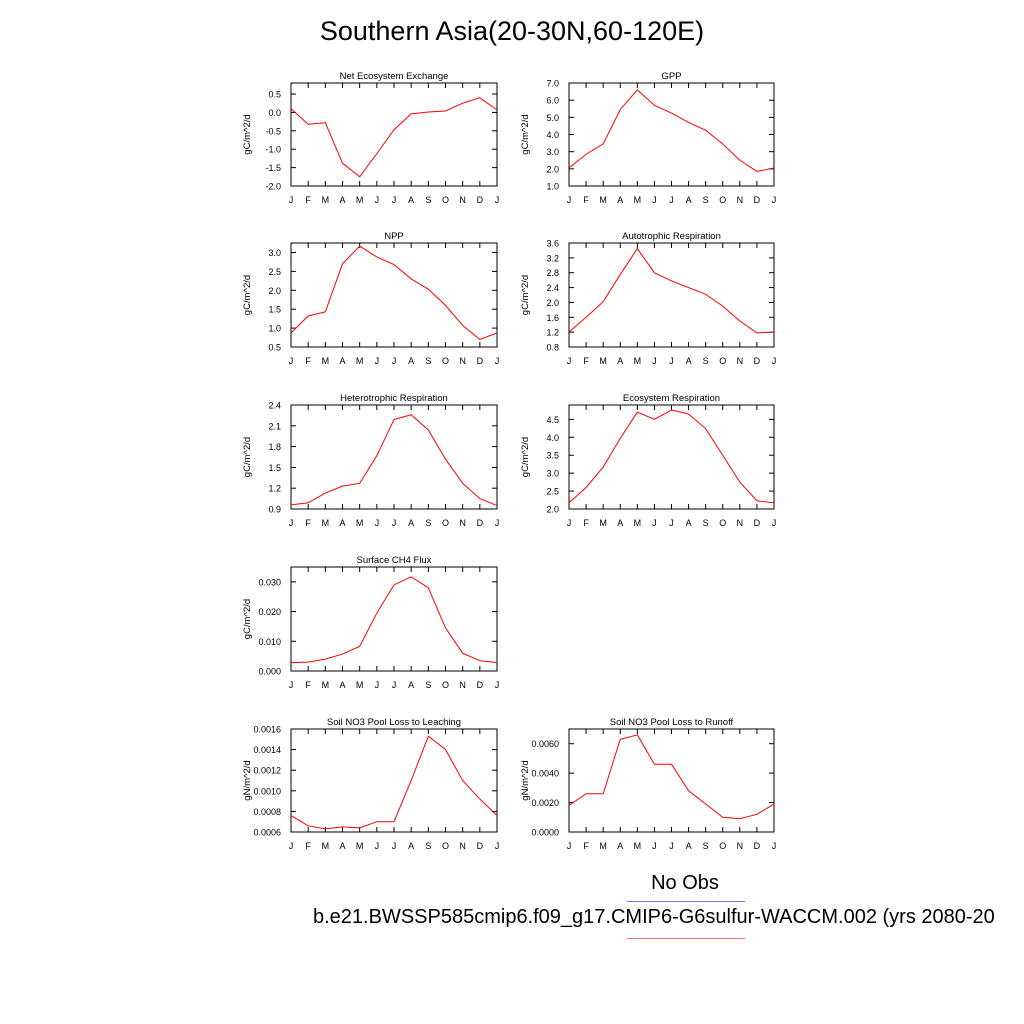 The height and width of the screenshot is (1024, 1024). Describe the element at coordinates (274, 113) in the screenshot. I see `y-tick-label: 0.0` at that location.